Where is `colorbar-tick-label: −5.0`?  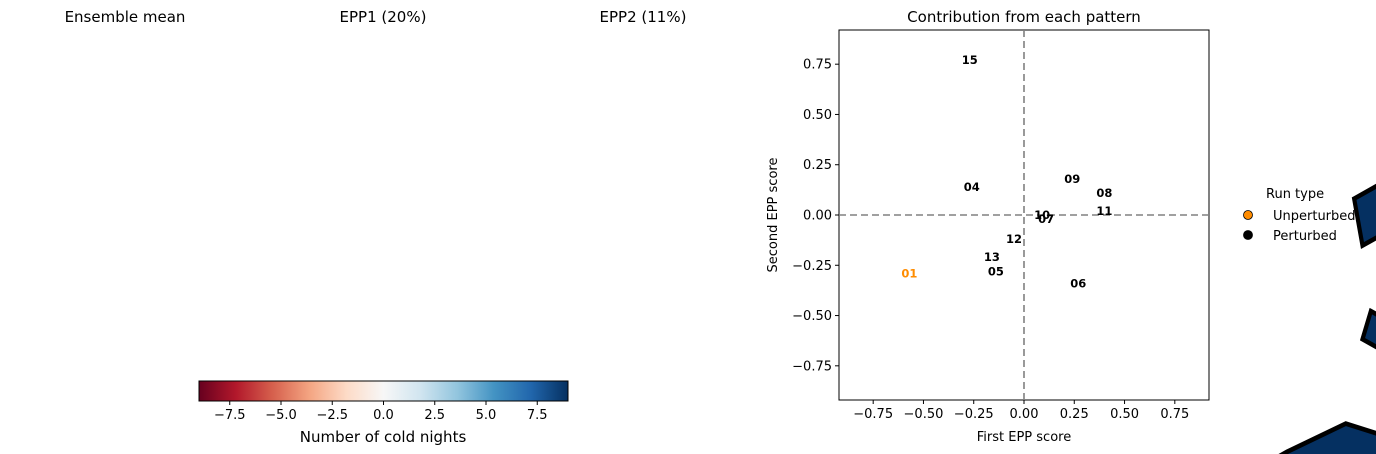
colorbar-tick-label: −5.0 is located at coordinates (281, 415).